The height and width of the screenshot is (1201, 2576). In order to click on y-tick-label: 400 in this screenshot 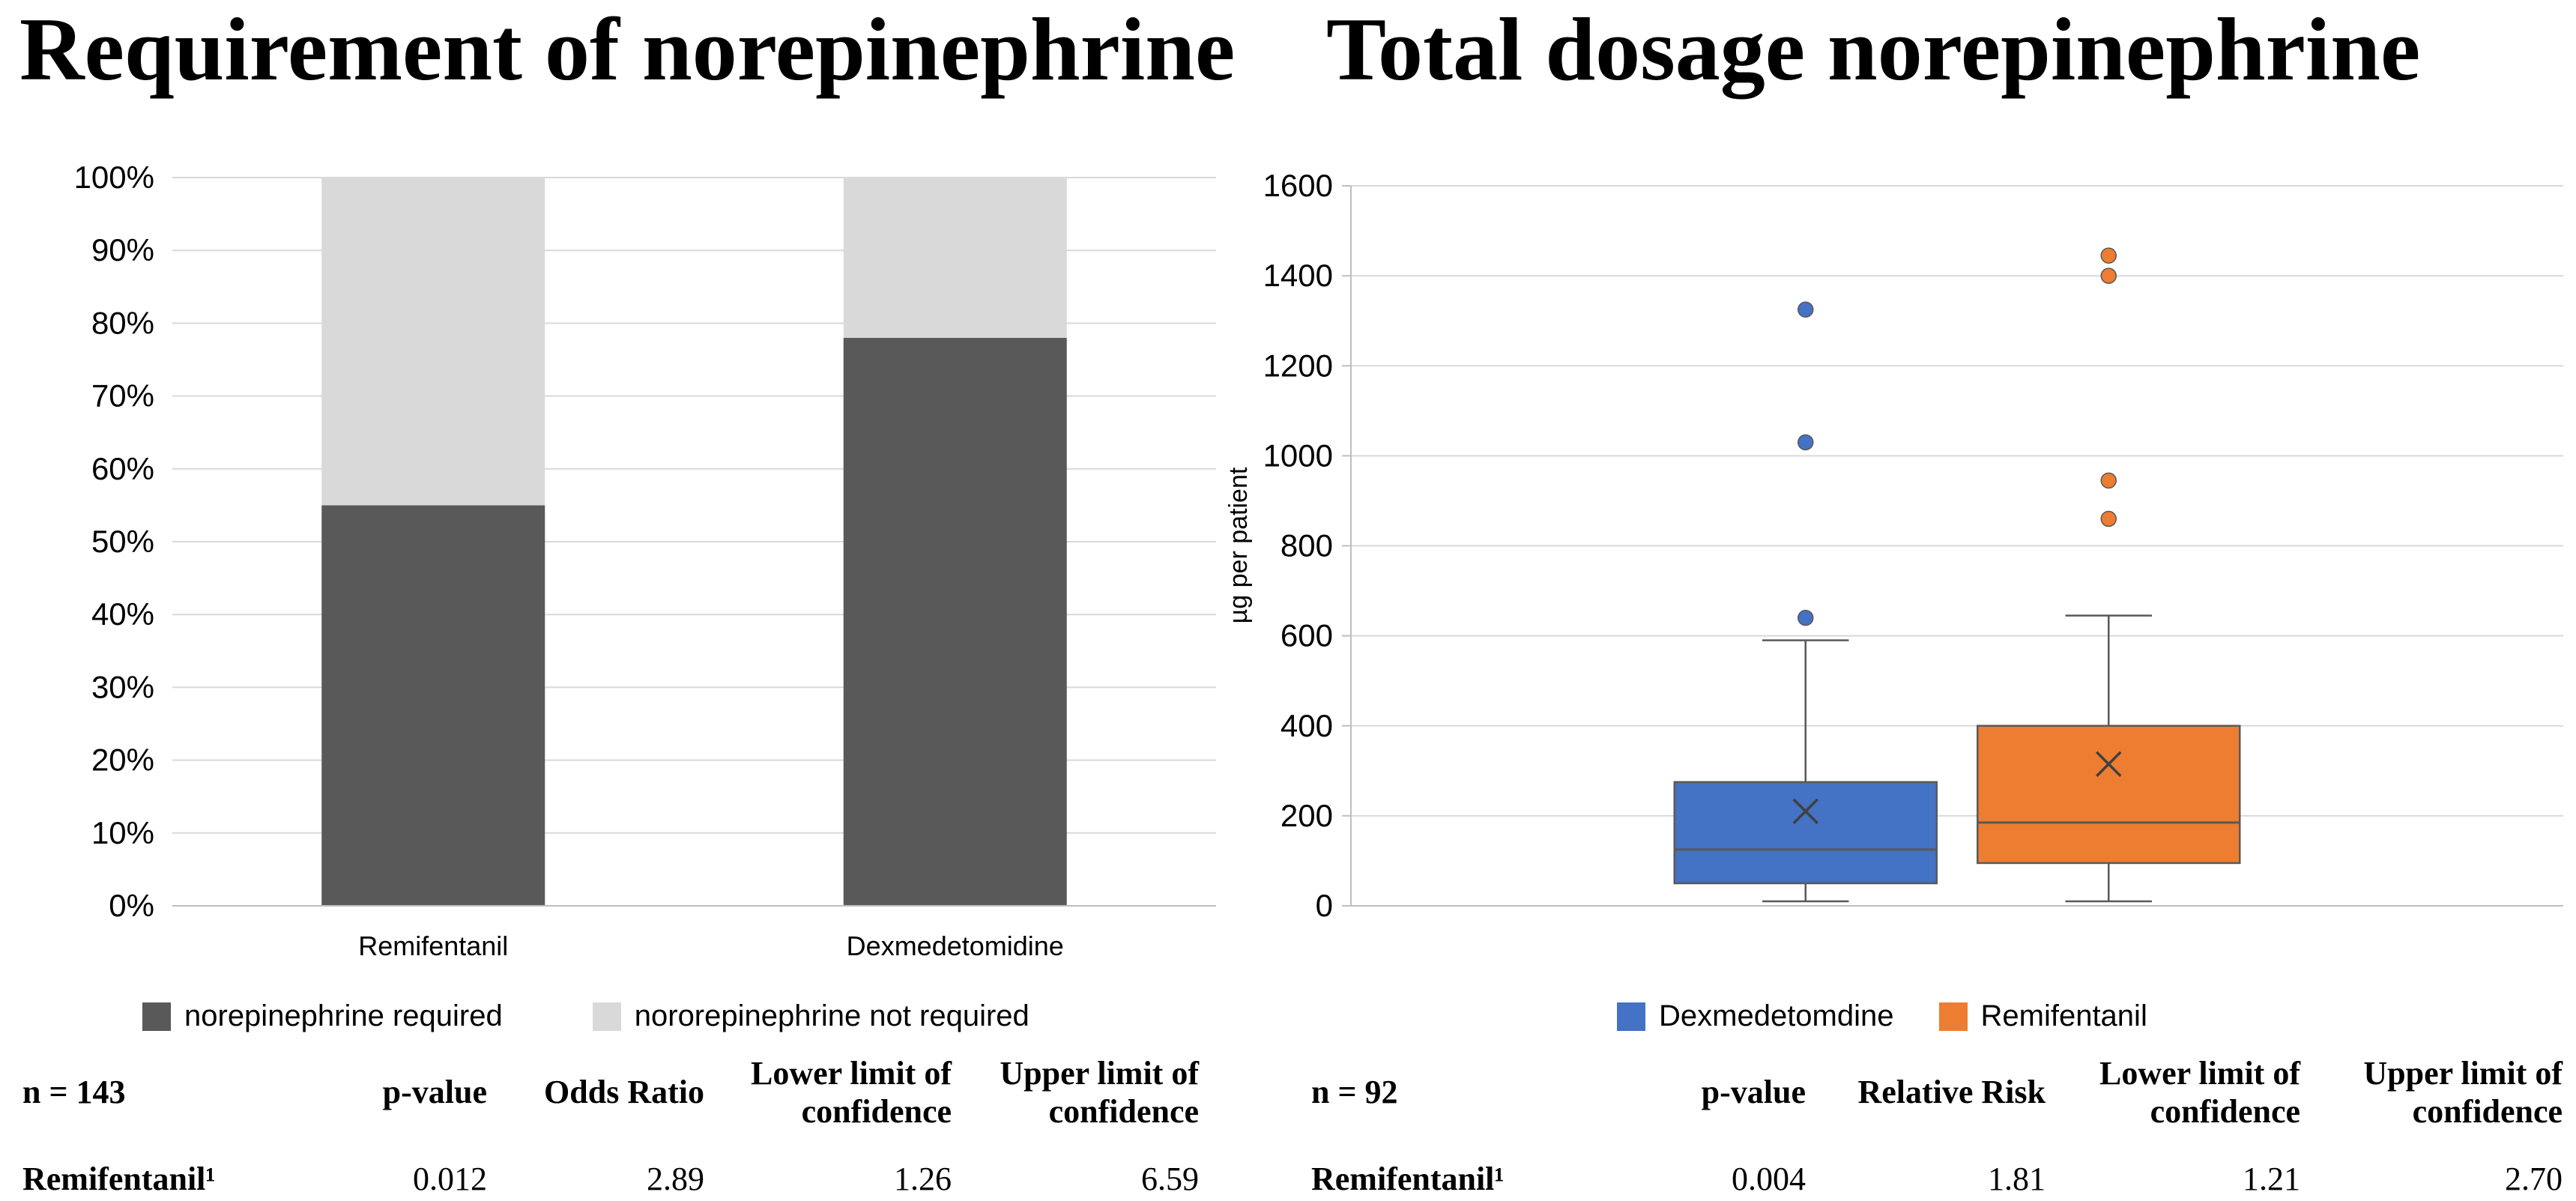, I will do `click(1307, 725)`.